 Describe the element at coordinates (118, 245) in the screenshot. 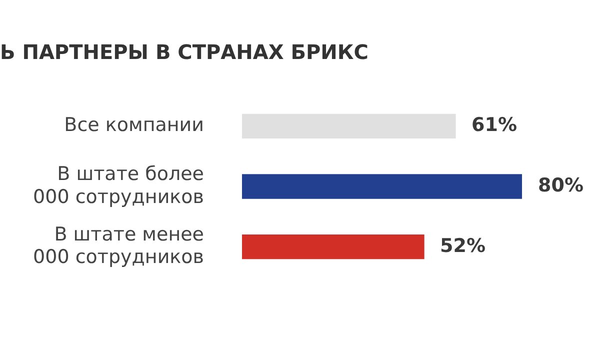

I see `y-tick-label: В штате менее 000 сотрудников` at that location.